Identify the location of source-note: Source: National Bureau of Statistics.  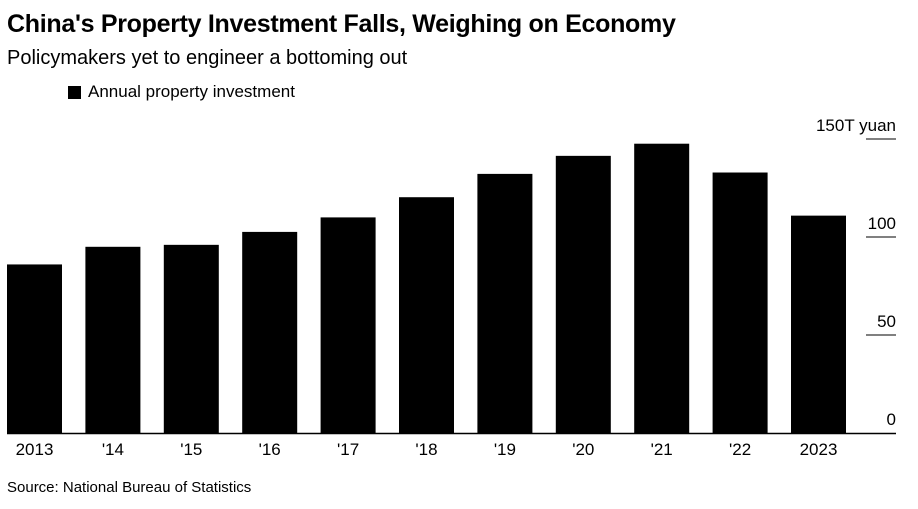
(129, 487).